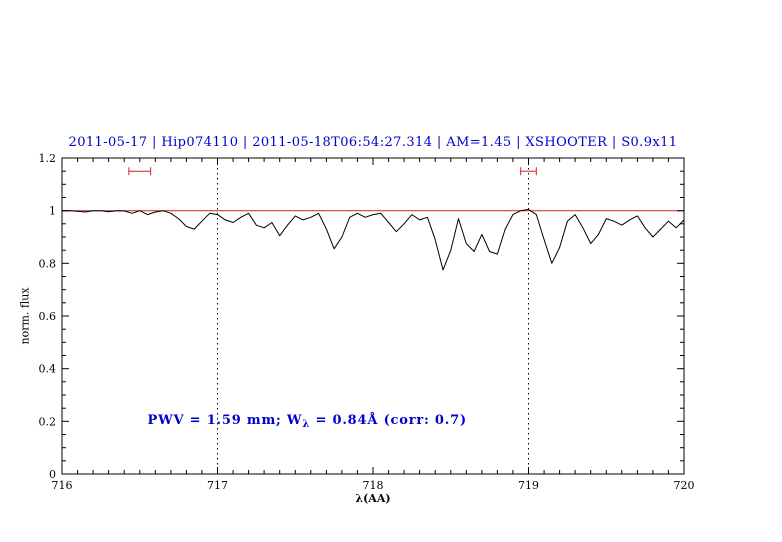 This screenshot has height=542, width=782. I want to click on x-tick-label: 718, so click(373, 485).